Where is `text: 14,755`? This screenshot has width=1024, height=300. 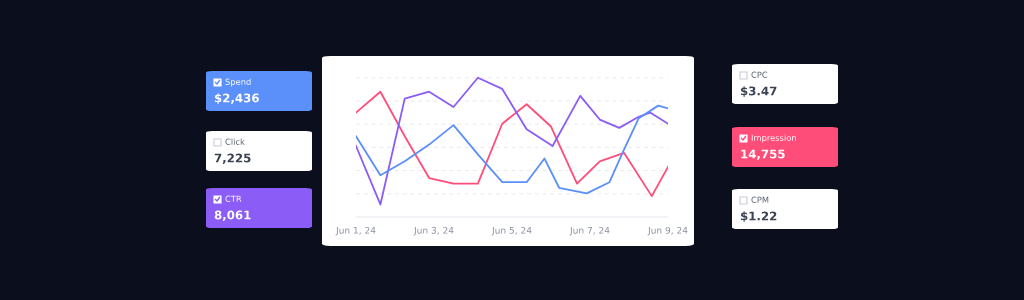
text: 14,755 is located at coordinates (763, 154).